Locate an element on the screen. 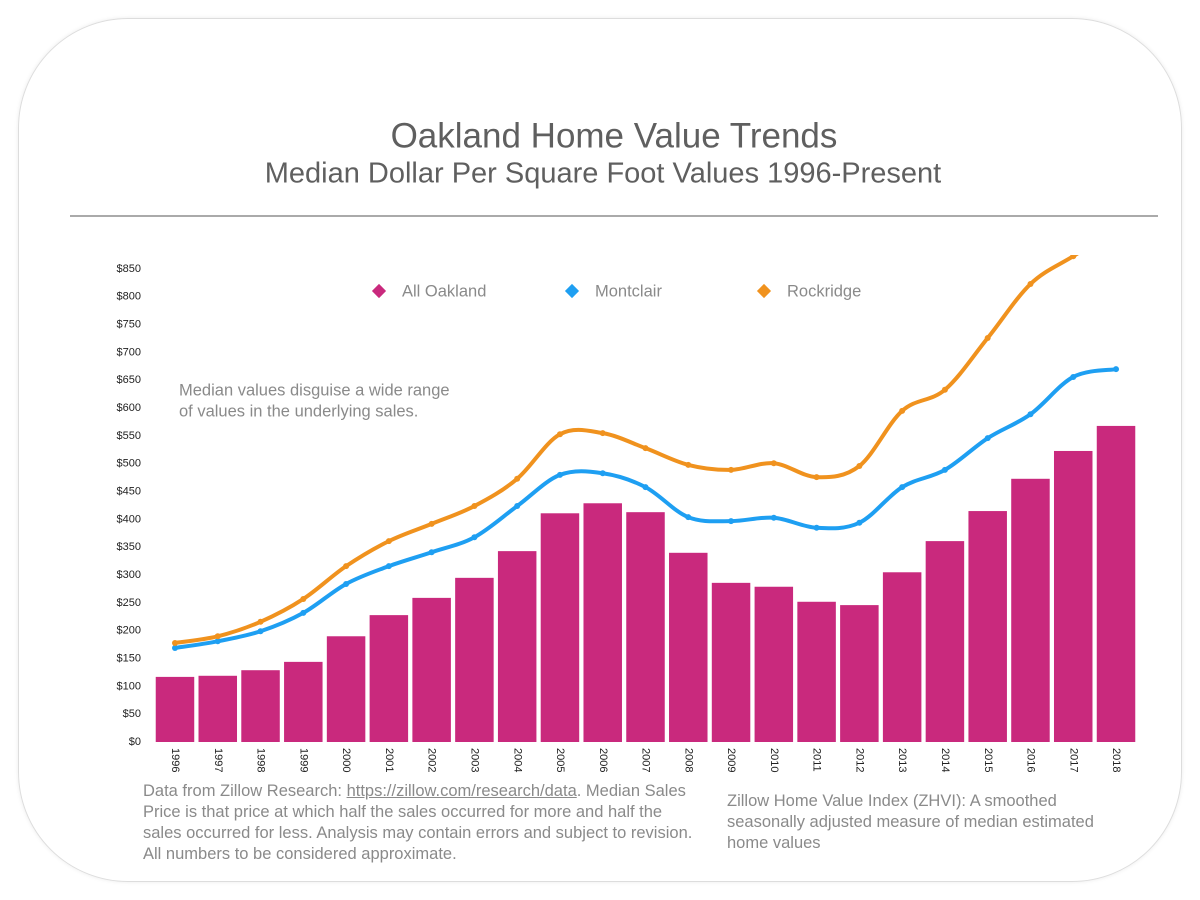 This screenshot has width=1200, height=900. x-tick-label: 2018 is located at coordinates (1116, 760).